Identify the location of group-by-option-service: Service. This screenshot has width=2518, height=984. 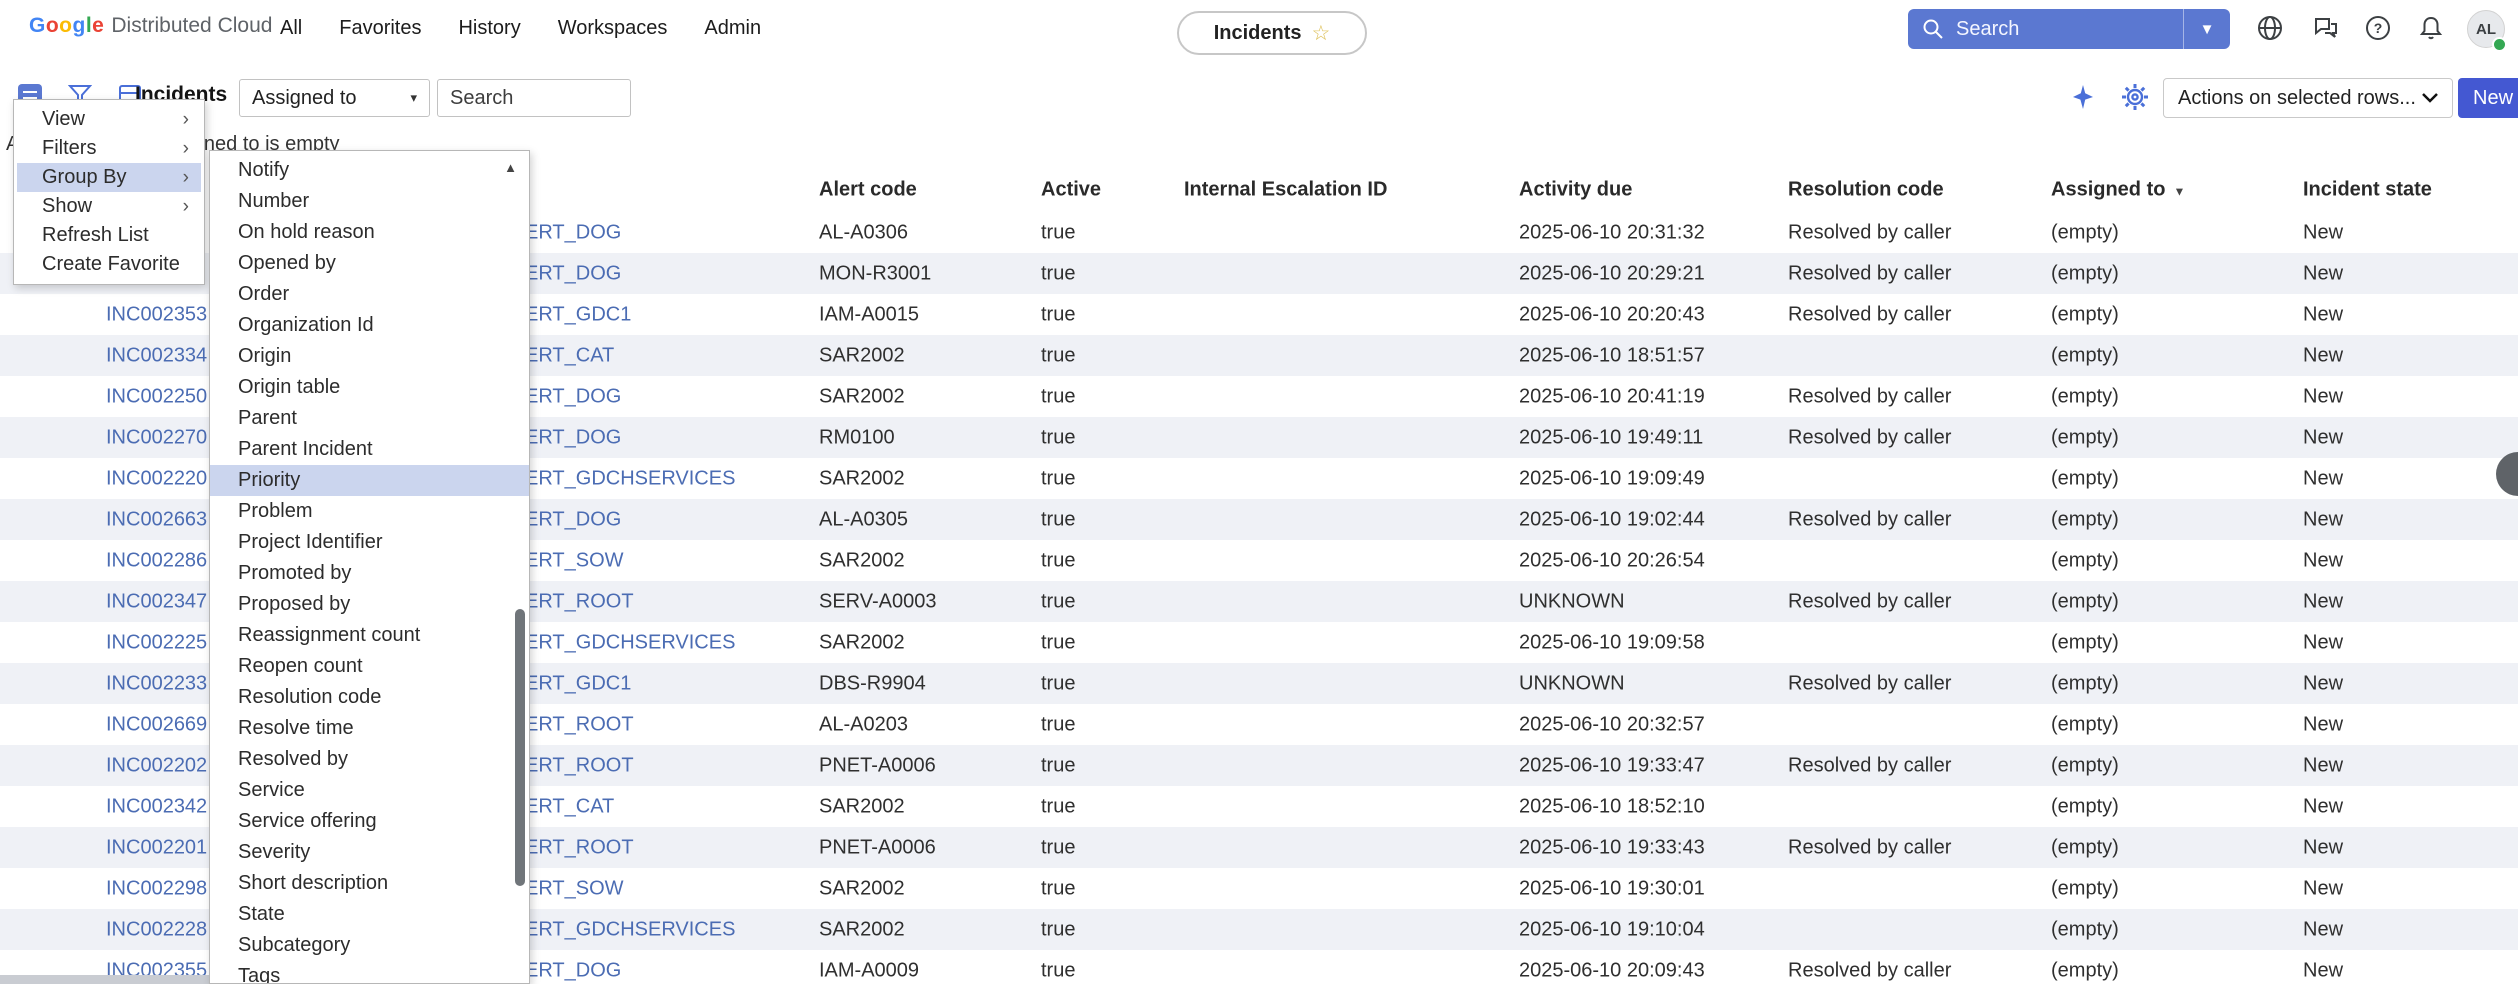
(271, 790).